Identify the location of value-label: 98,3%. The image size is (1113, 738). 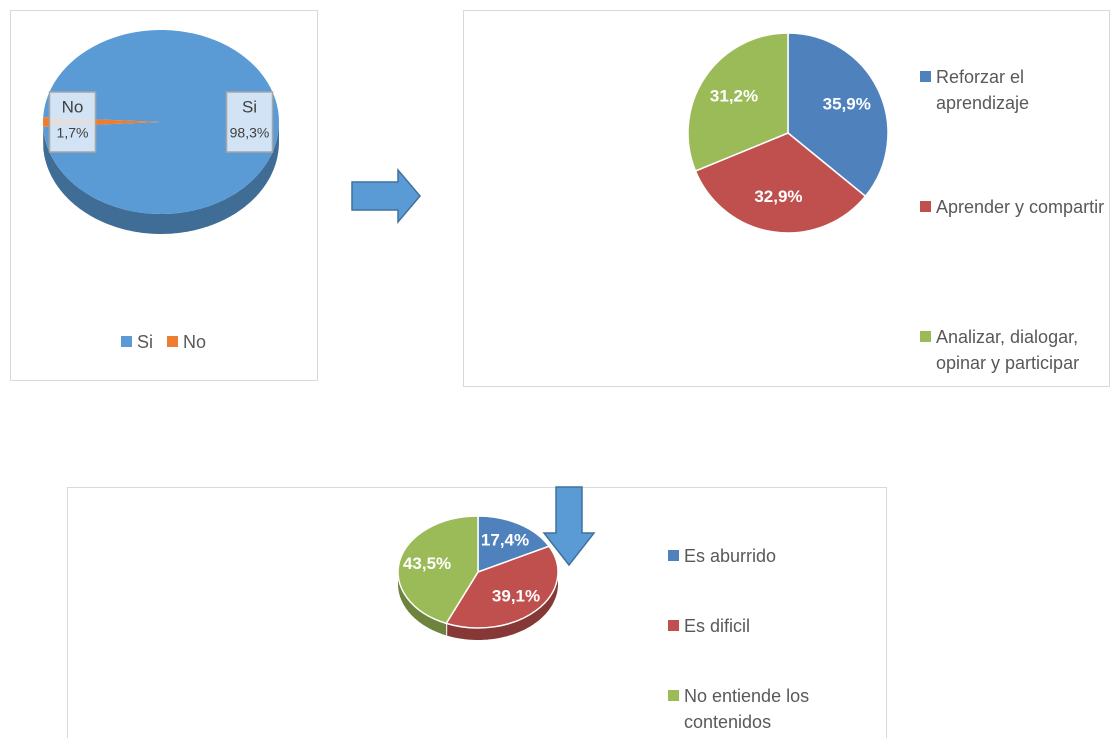
(250, 133).